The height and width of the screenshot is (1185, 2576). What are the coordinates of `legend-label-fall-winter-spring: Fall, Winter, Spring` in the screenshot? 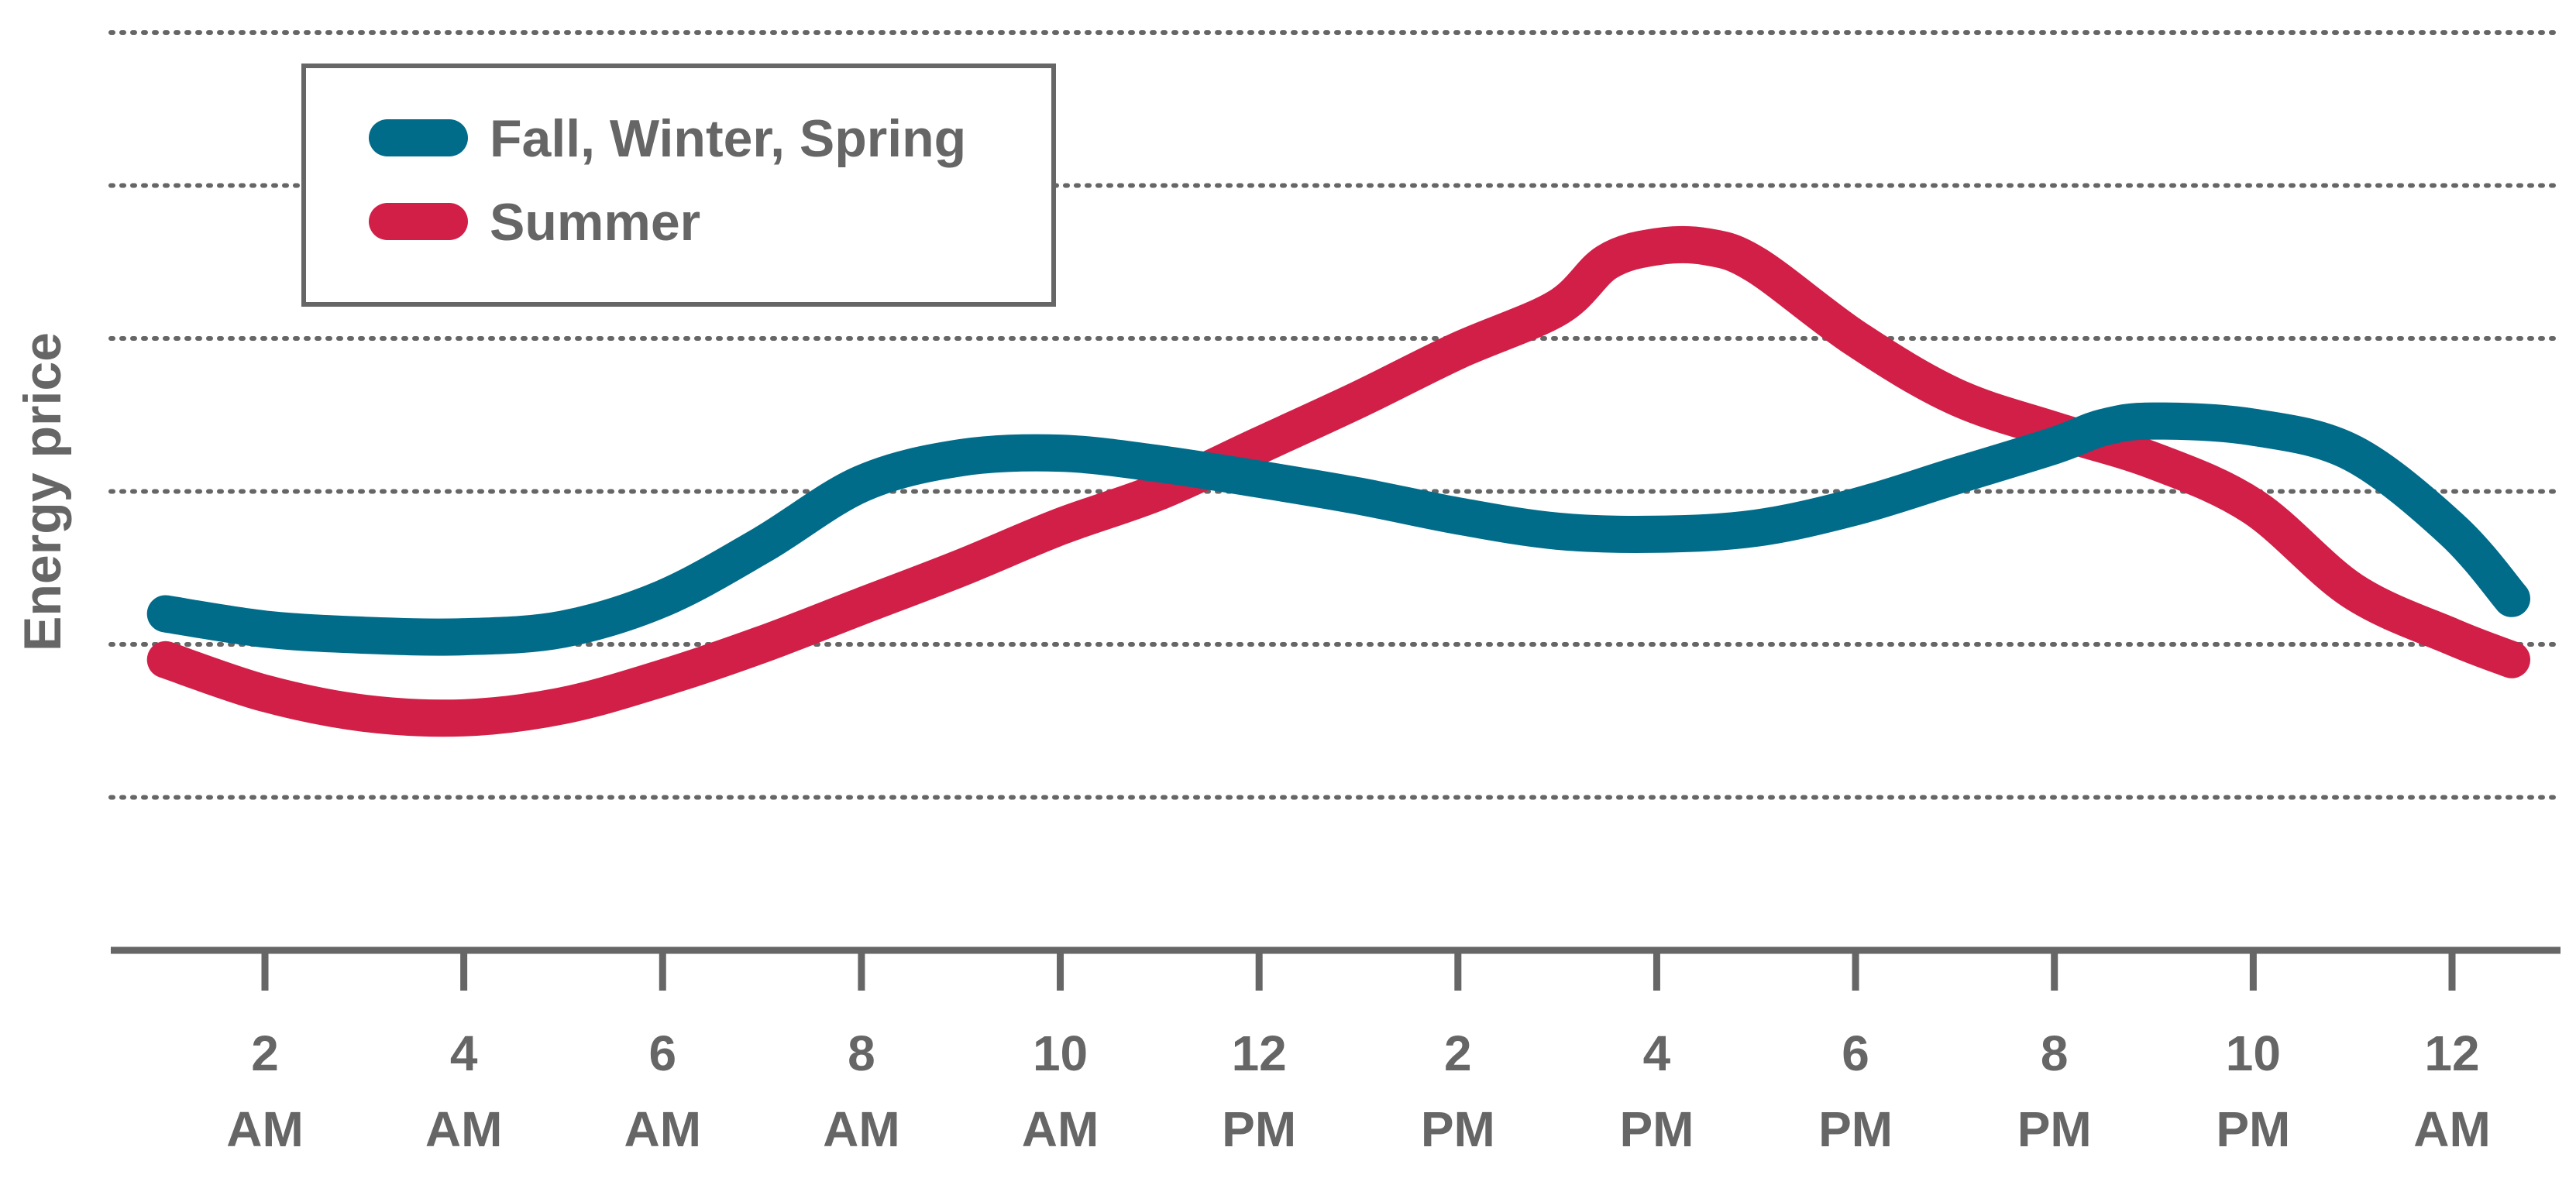 It's located at (728, 138).